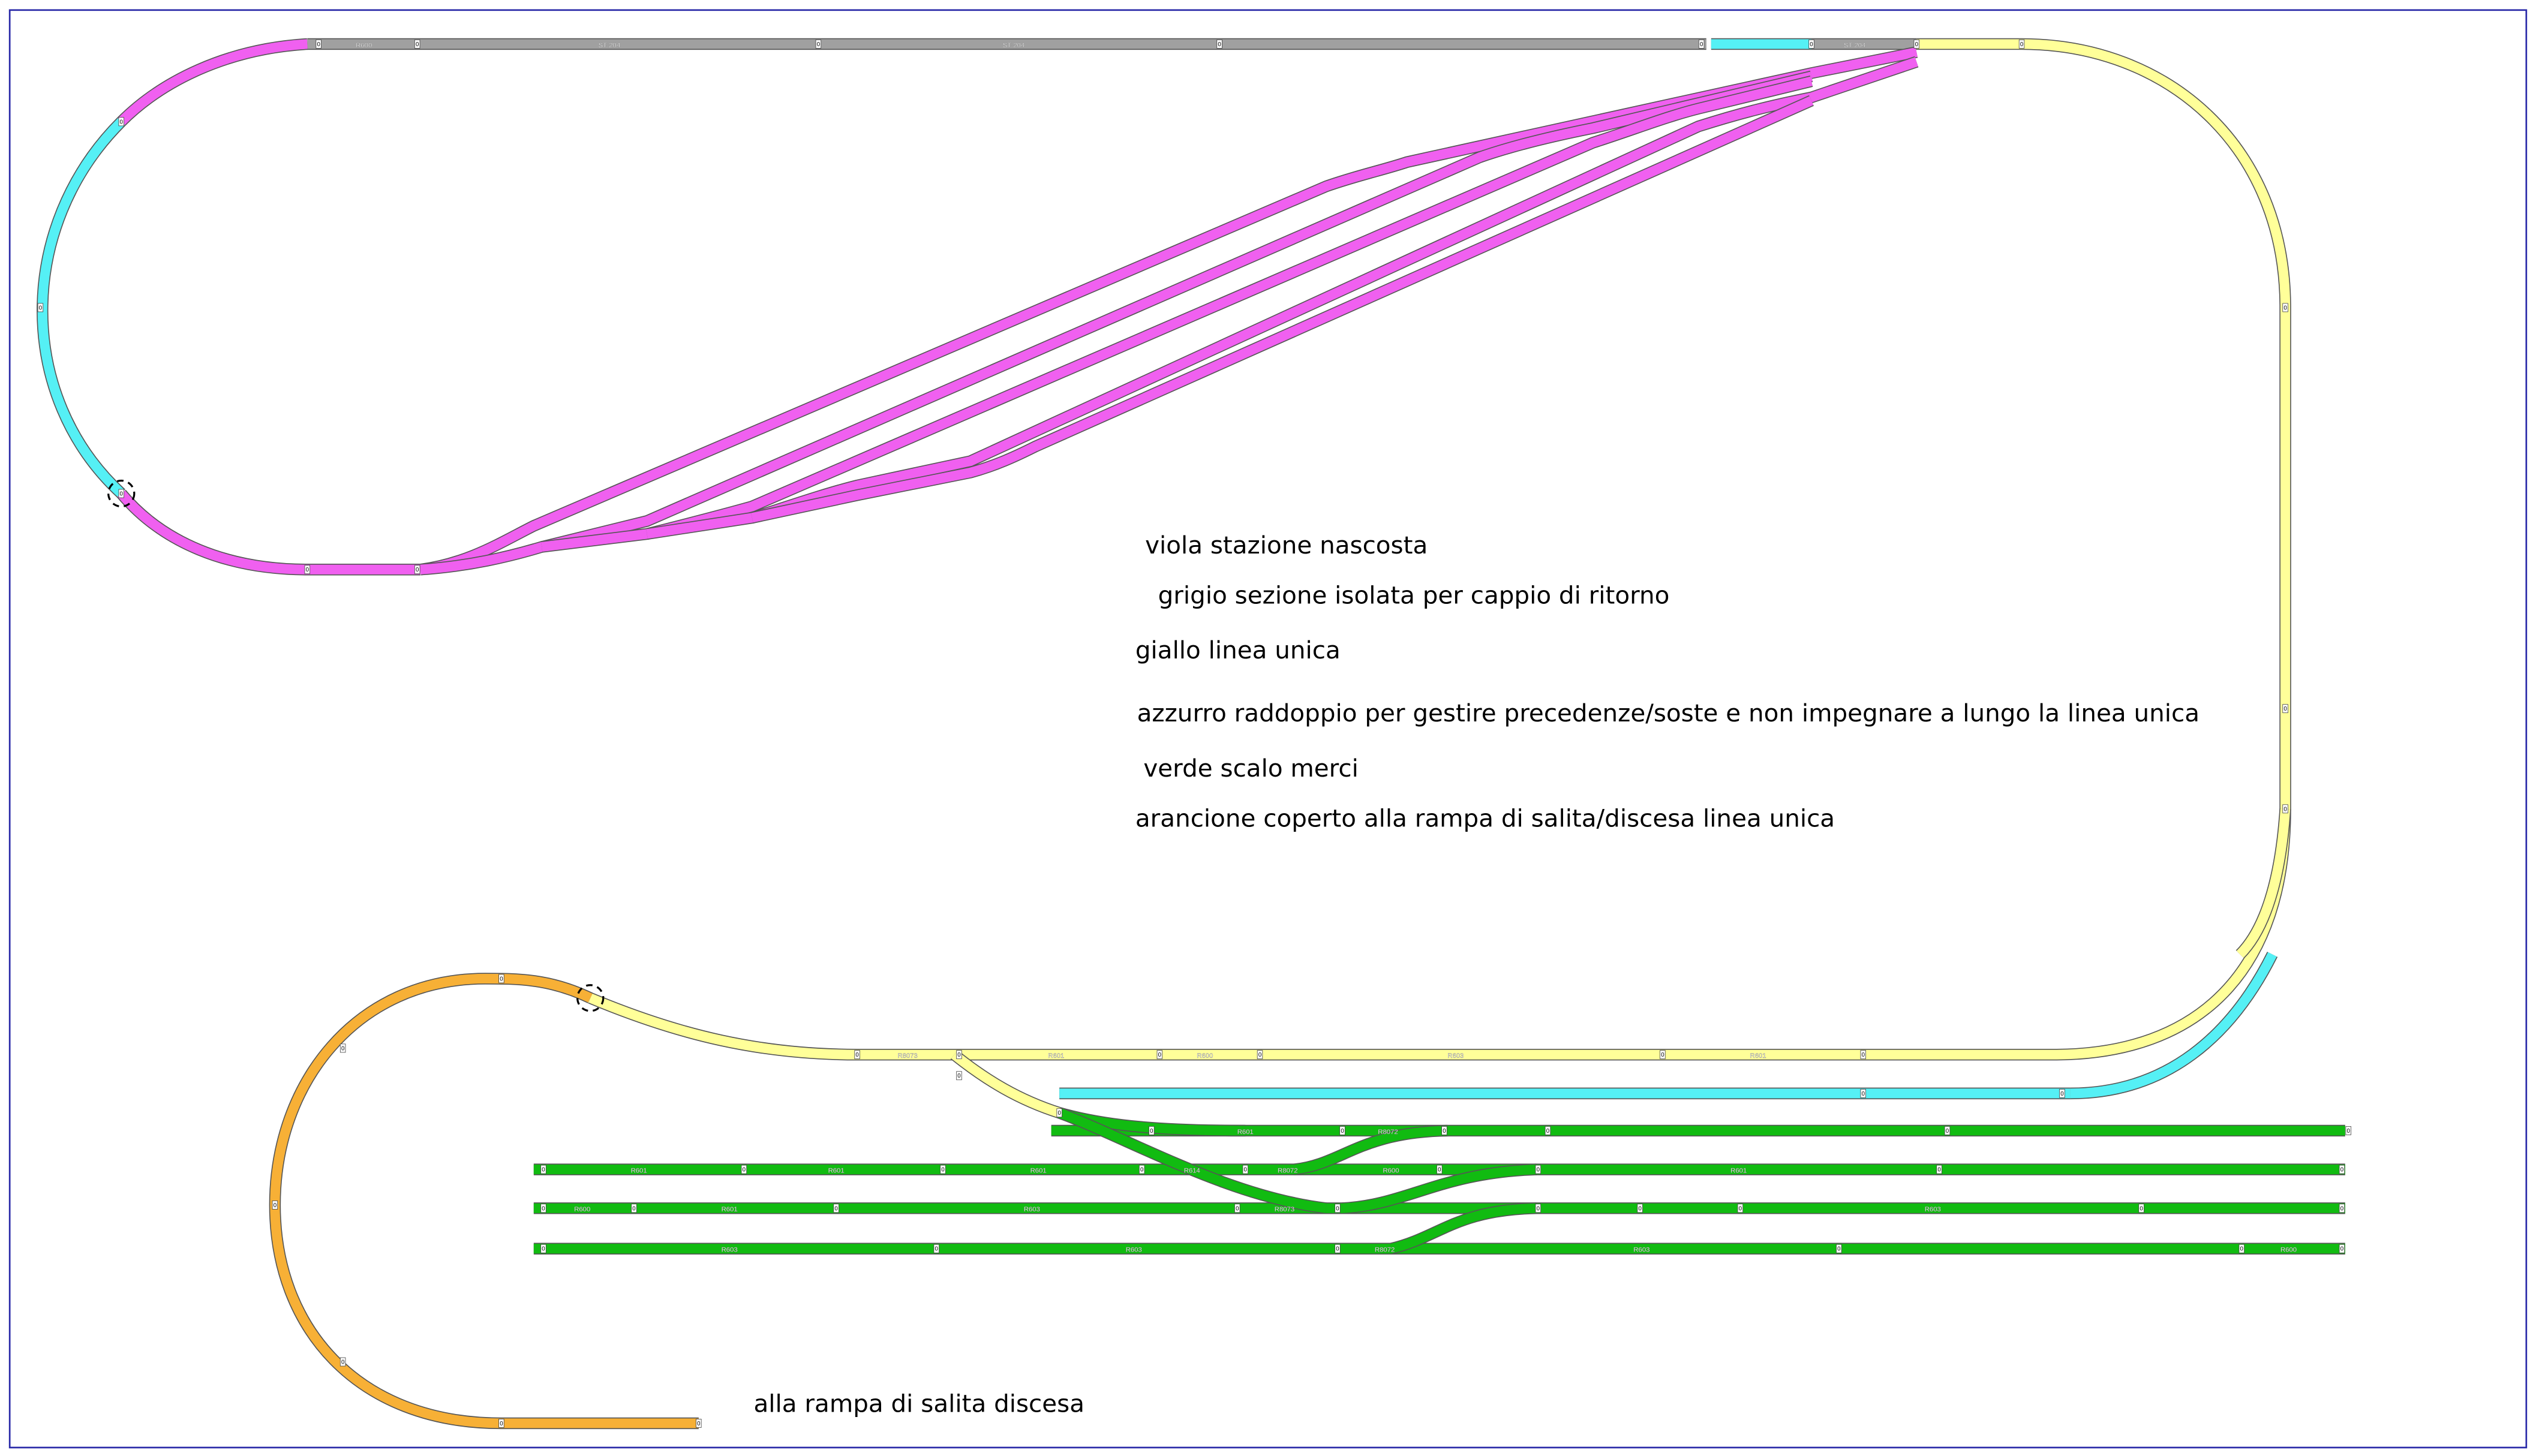 This screenshot has height=1456, width=2536. I want to click on track-ramp, so click(485, 1200).